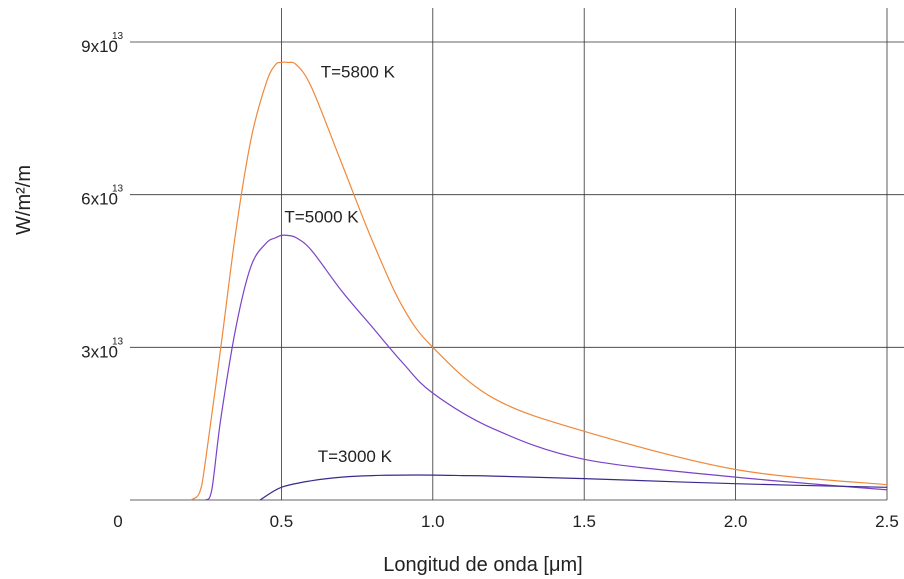 This screenshot has height=579, width=904. I want to click on x-tick-label: 1.0, so click(433, 521).